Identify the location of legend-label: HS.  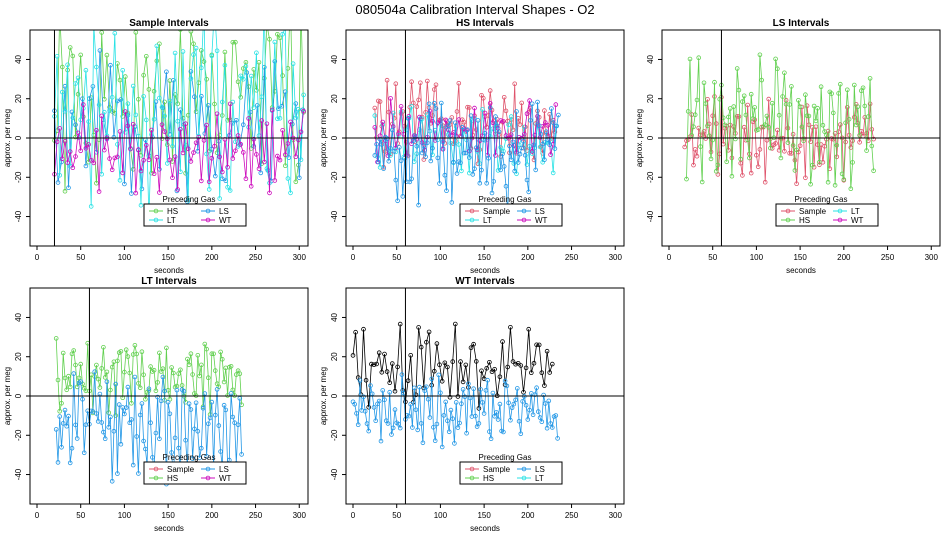
(172, 478).